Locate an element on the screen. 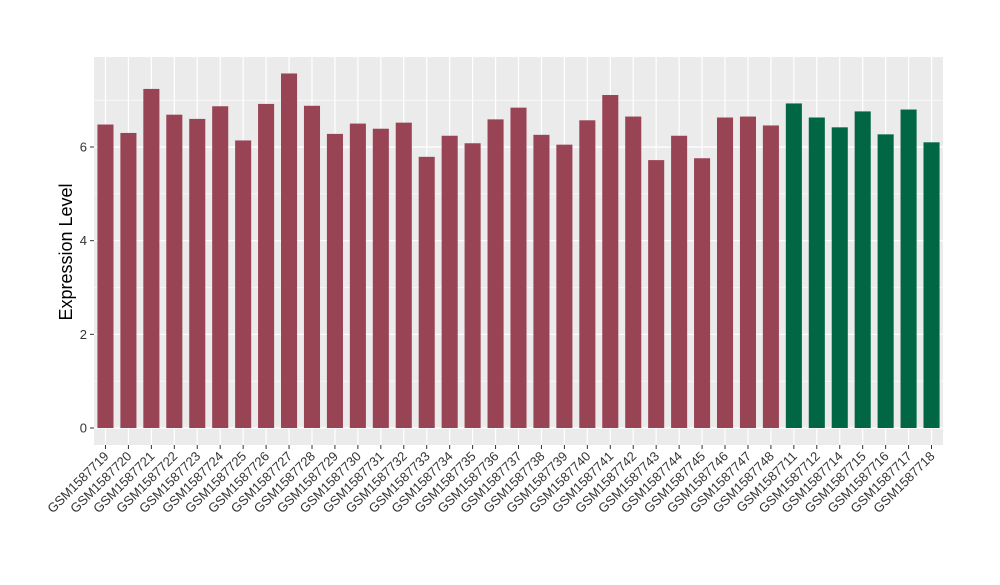 The height and width of the screenshot is (585, 1000). bar-GSM1587729 is located at coordinates (334, 281).